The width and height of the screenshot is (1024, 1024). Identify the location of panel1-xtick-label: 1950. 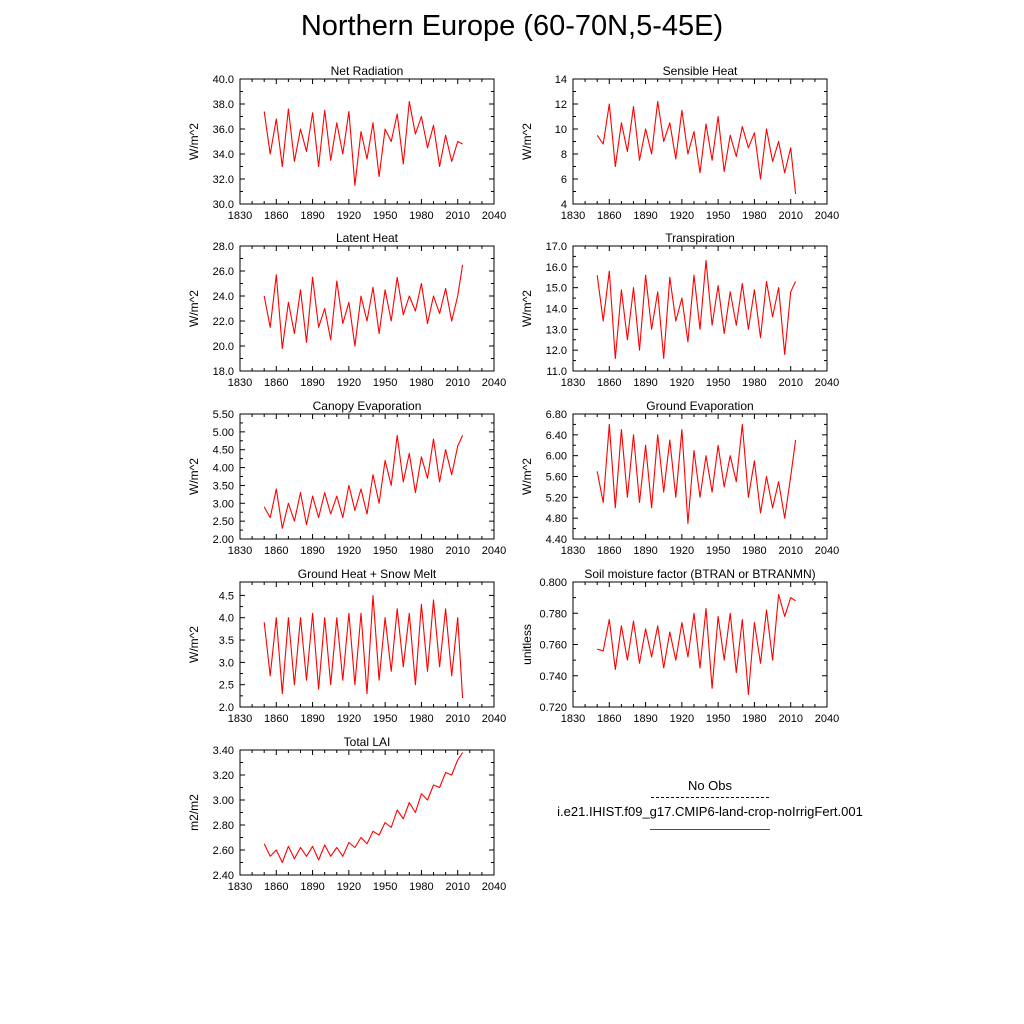
(385, 216).